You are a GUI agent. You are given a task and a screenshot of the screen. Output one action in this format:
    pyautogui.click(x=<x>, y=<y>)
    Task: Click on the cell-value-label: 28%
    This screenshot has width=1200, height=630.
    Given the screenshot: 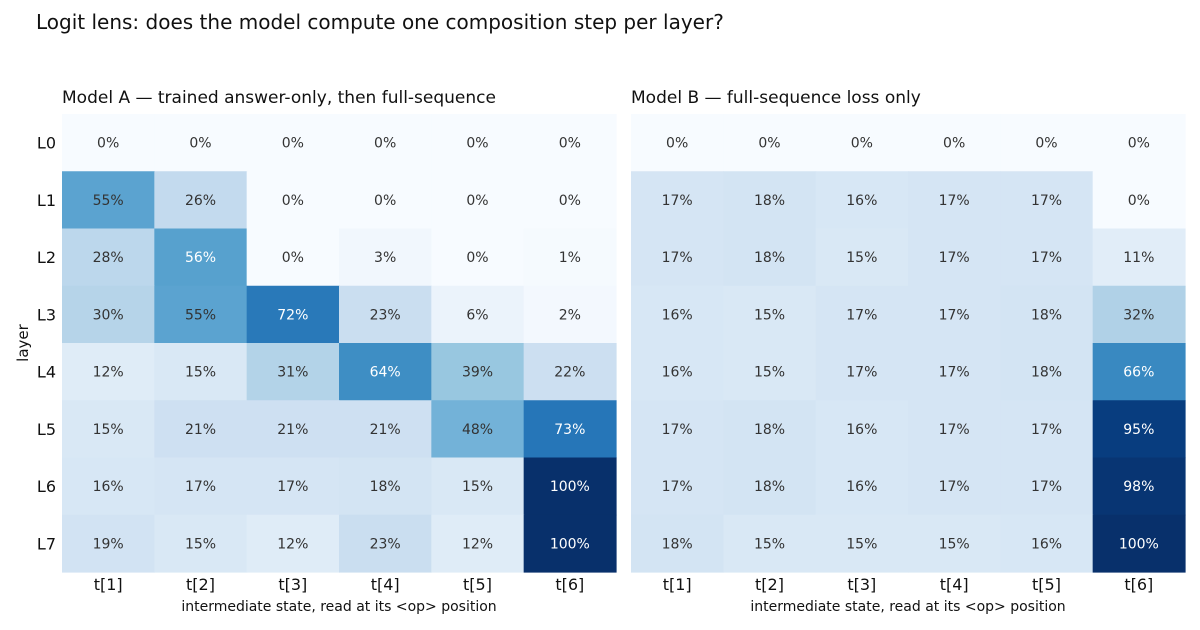 What is the action you would take?
    pyautogui.click(x=108, y=258)
    